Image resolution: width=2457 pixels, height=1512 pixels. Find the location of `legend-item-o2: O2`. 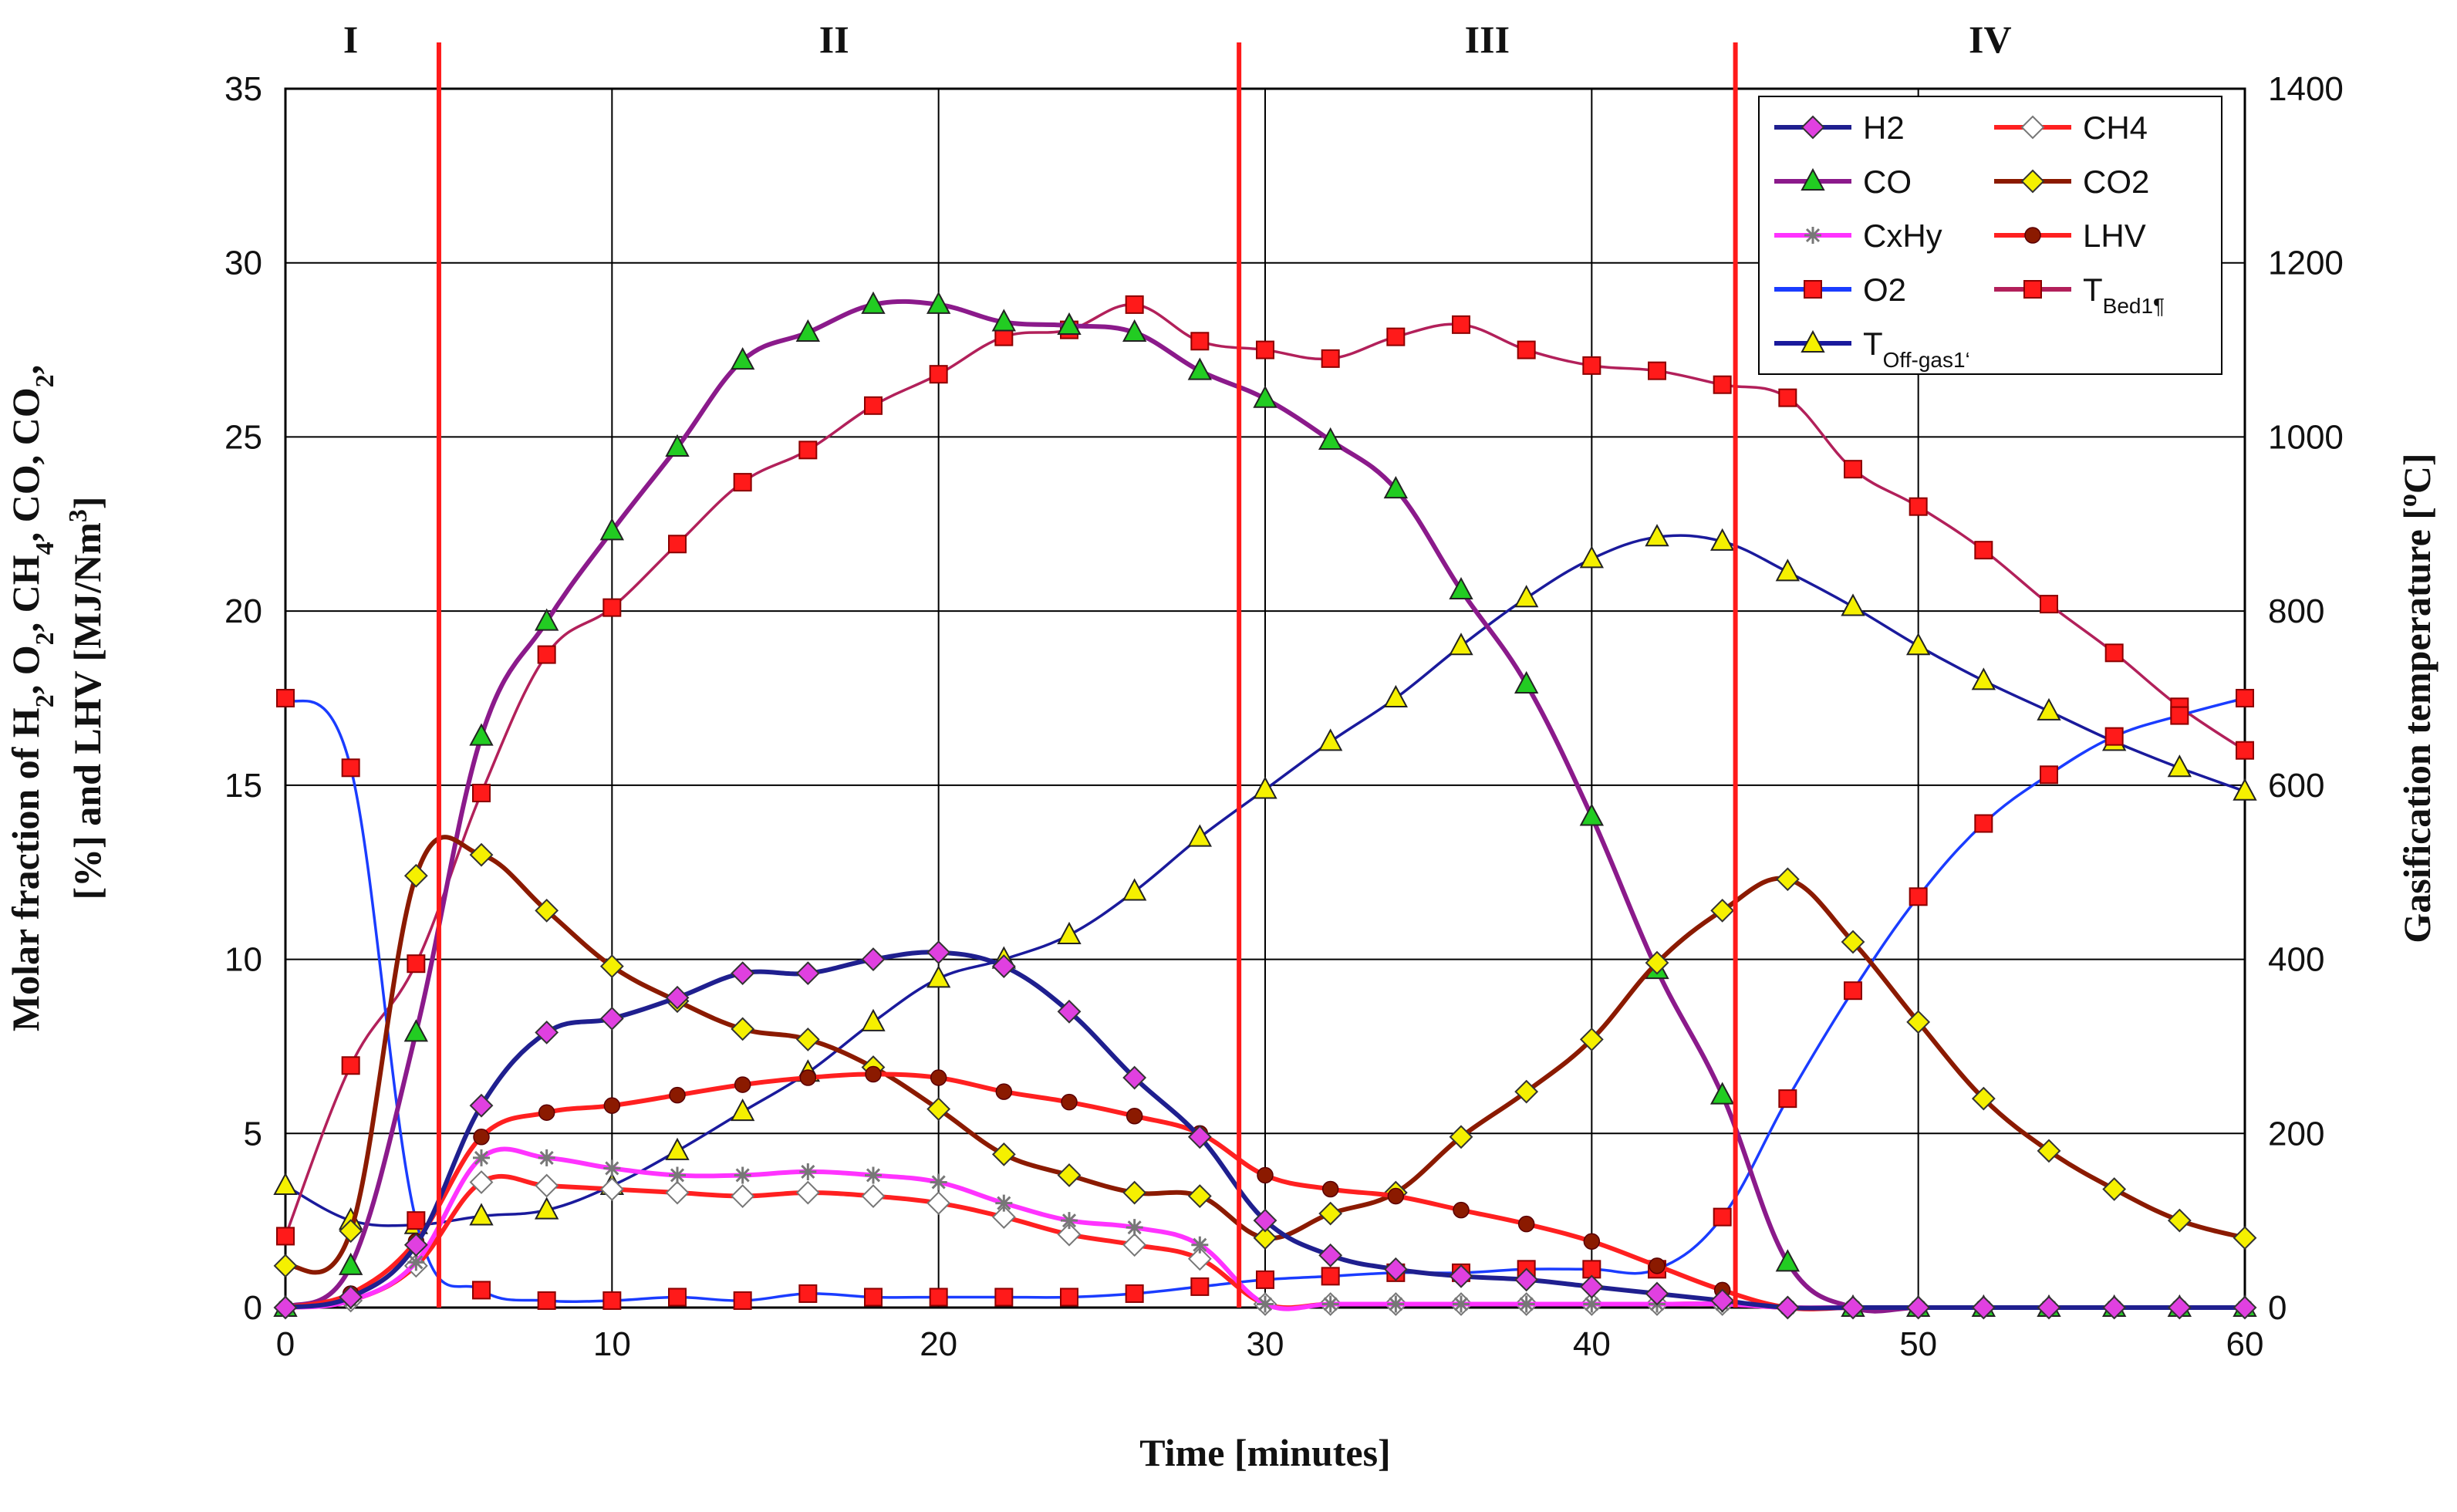

legend-item-o2: O2 is located at coordinates (1840, 290).